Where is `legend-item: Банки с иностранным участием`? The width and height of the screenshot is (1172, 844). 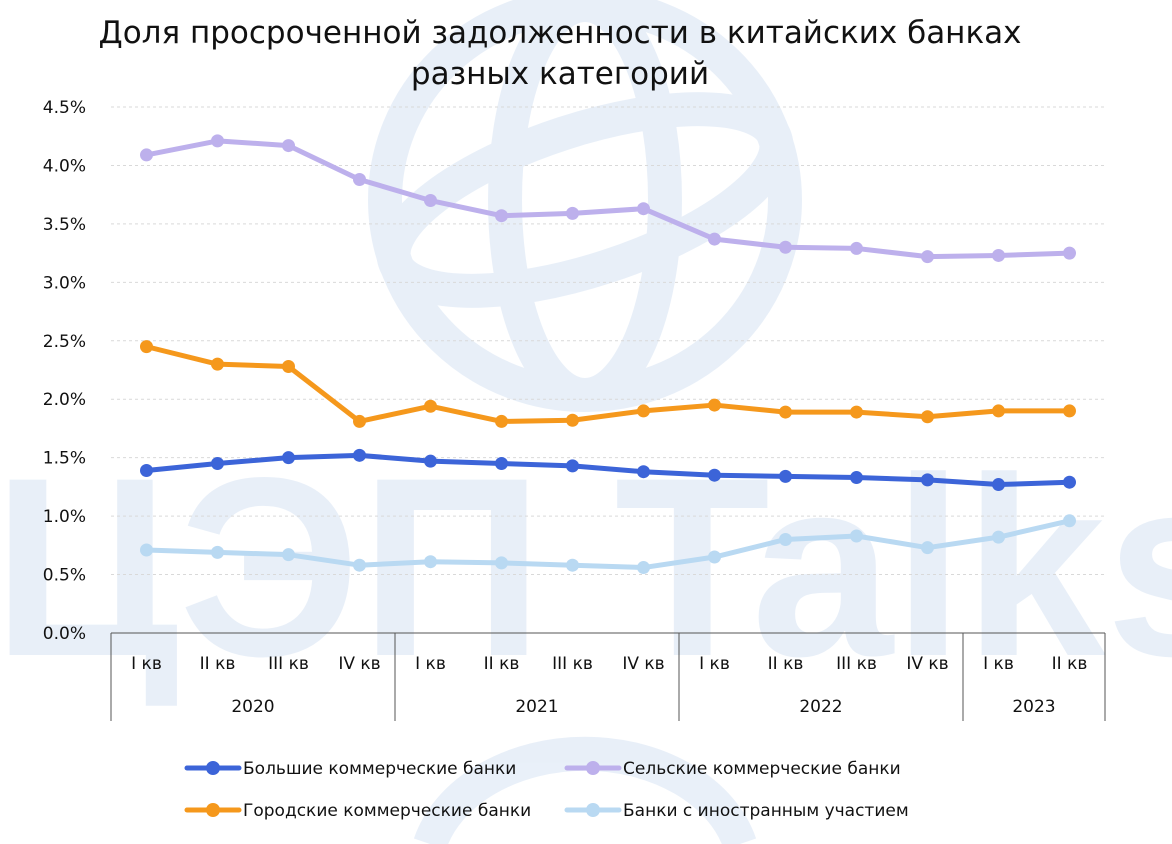
legend-item: Банки с иностранным участием is located at coordinates (736, 811).